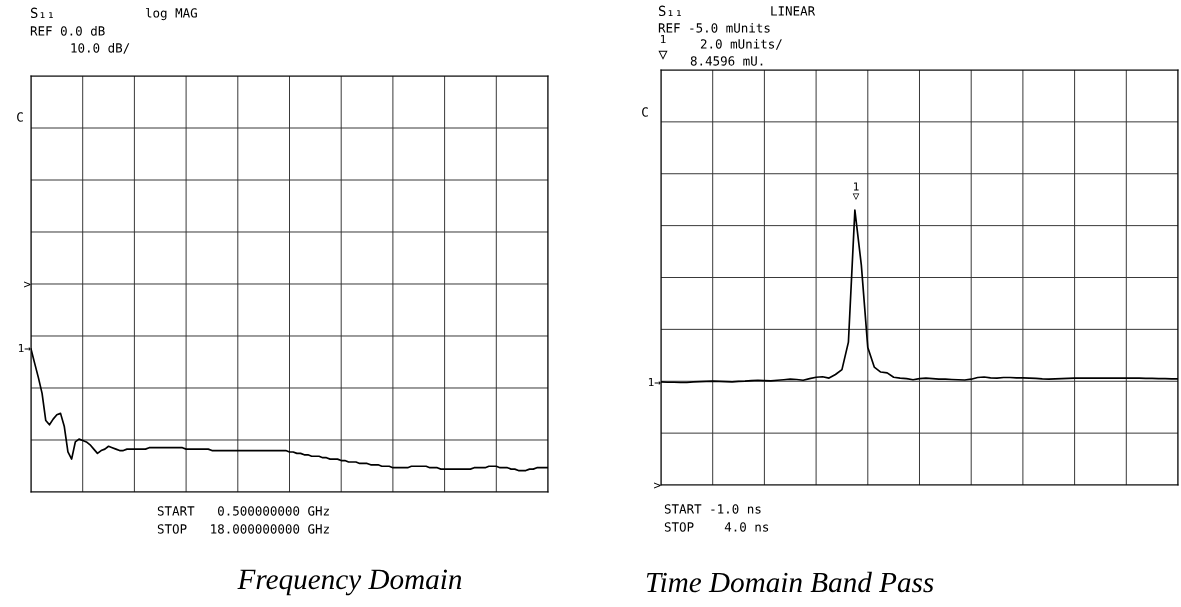  Describe the element at coordinates (67, 30) in the screenshot. I see `text: REF 0.0 dB` at that location.